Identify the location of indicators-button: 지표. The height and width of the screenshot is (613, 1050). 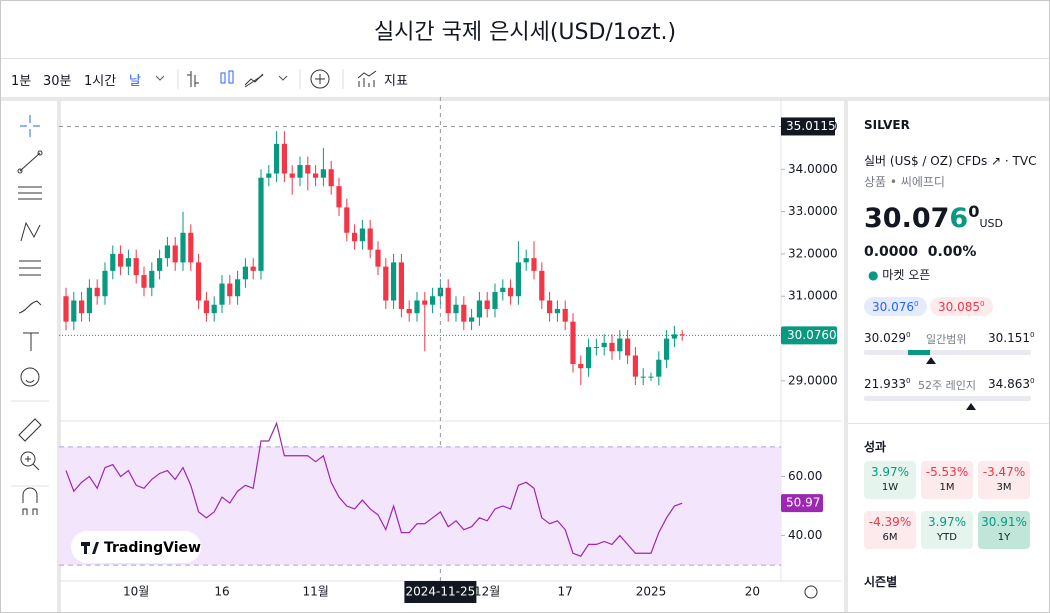
(396, 81).